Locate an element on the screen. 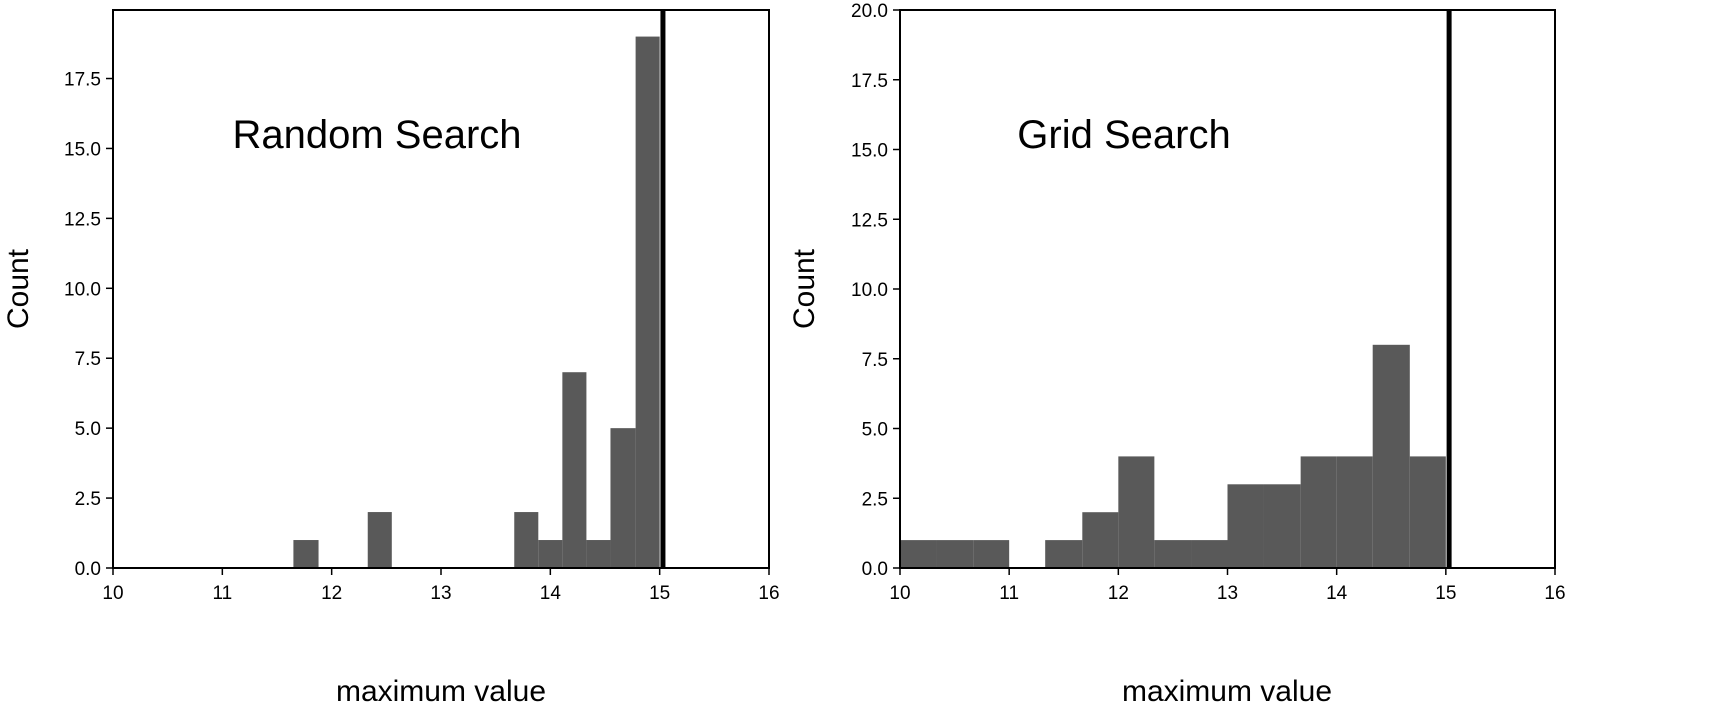 The height and width of the screenshot is (715, 1726). panel-title: Random Search is located at coordinates (376, 135).